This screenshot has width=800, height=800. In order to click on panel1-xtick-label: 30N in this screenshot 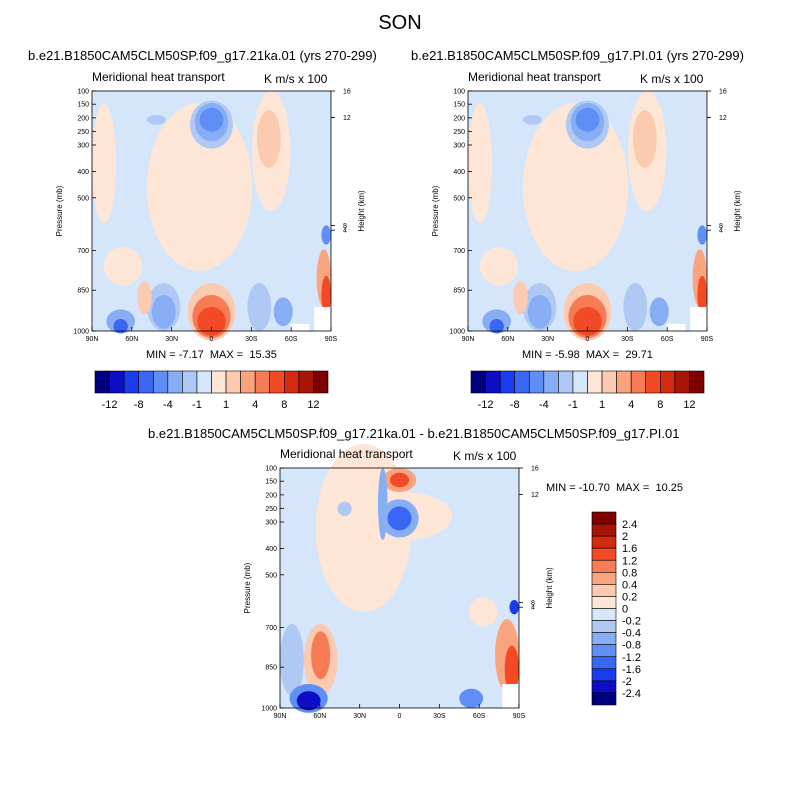, I will do `click(171, 339)`.